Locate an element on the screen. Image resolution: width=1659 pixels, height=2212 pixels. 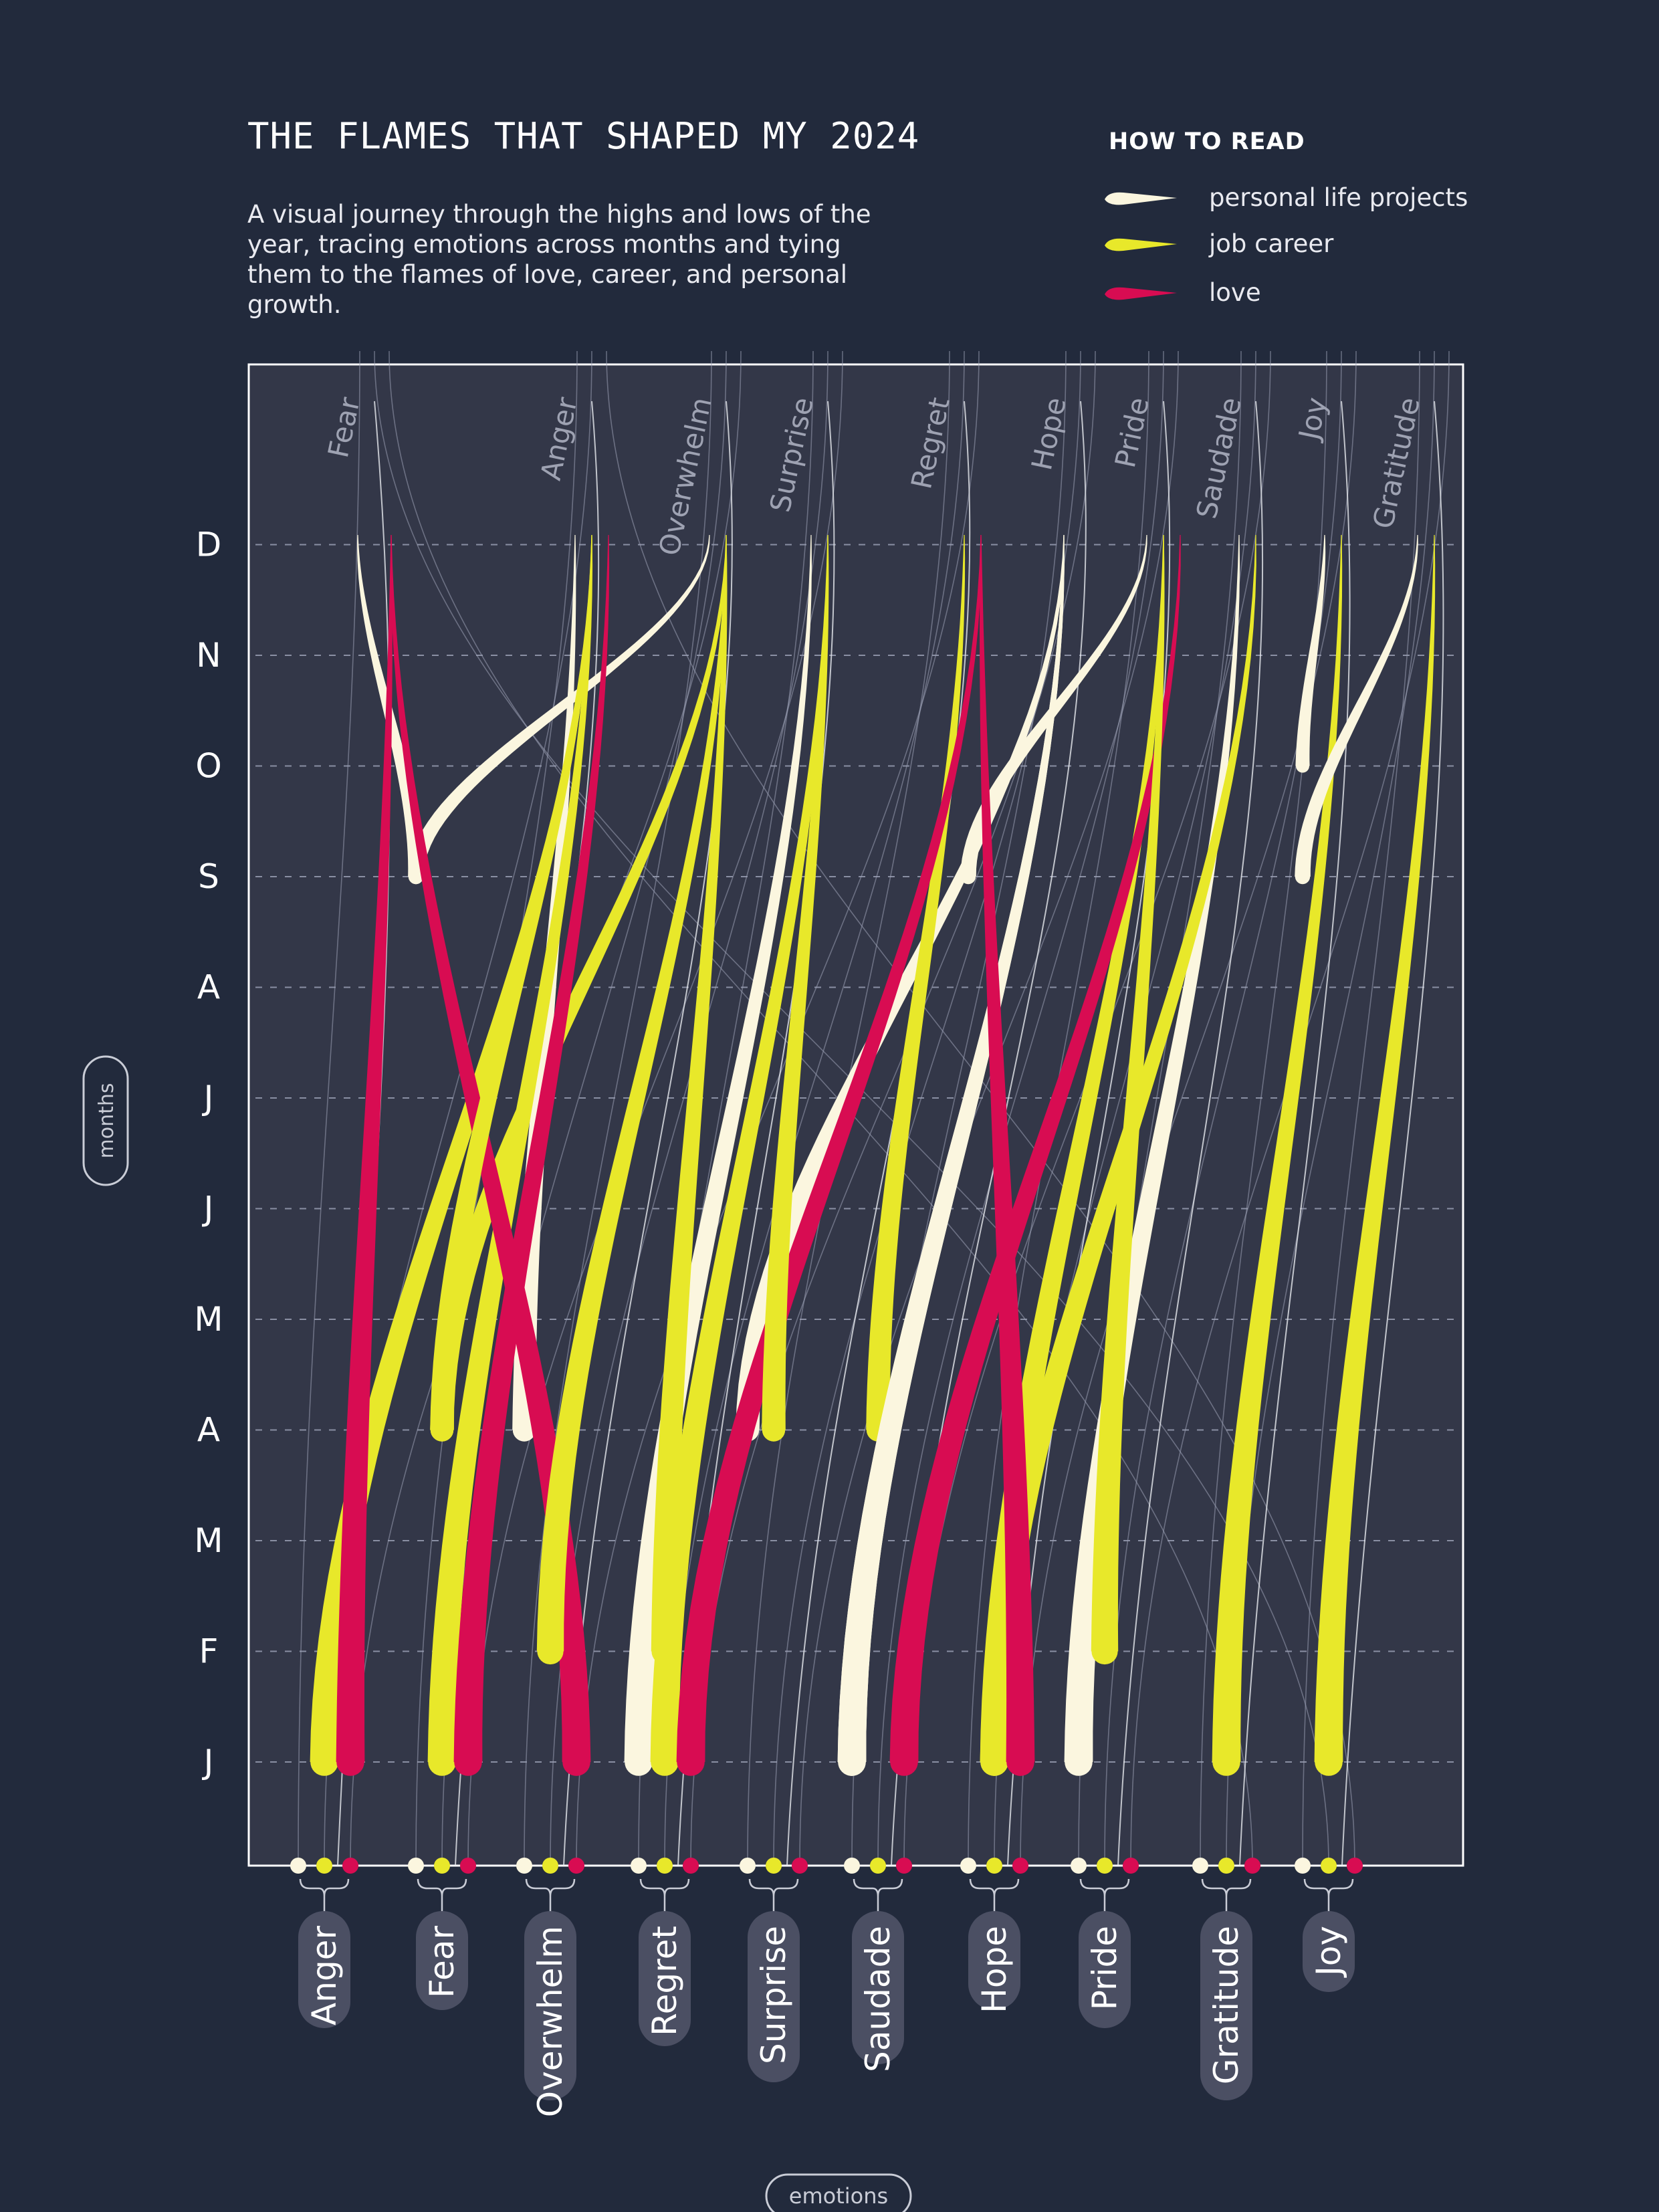
flame-career-anger is located at coordinates (451, 1155).